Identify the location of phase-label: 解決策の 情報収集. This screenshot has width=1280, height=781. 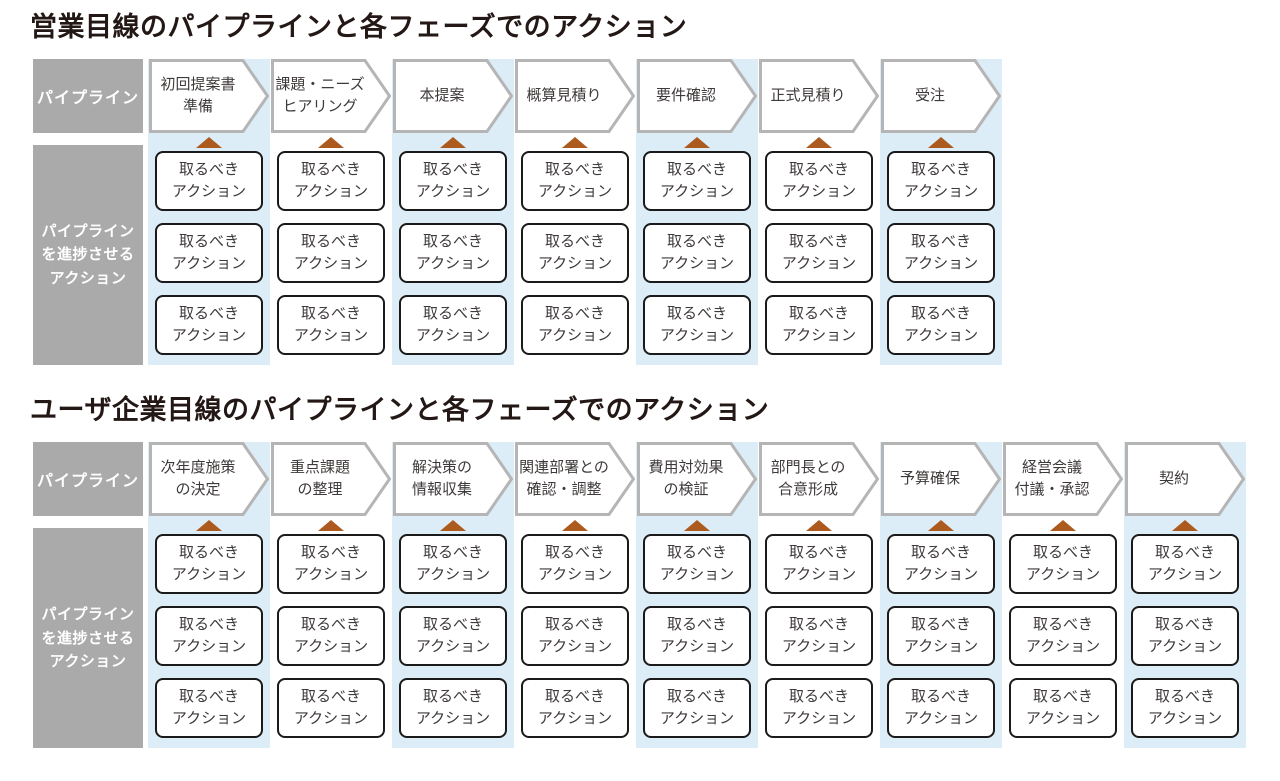
(441, 479).